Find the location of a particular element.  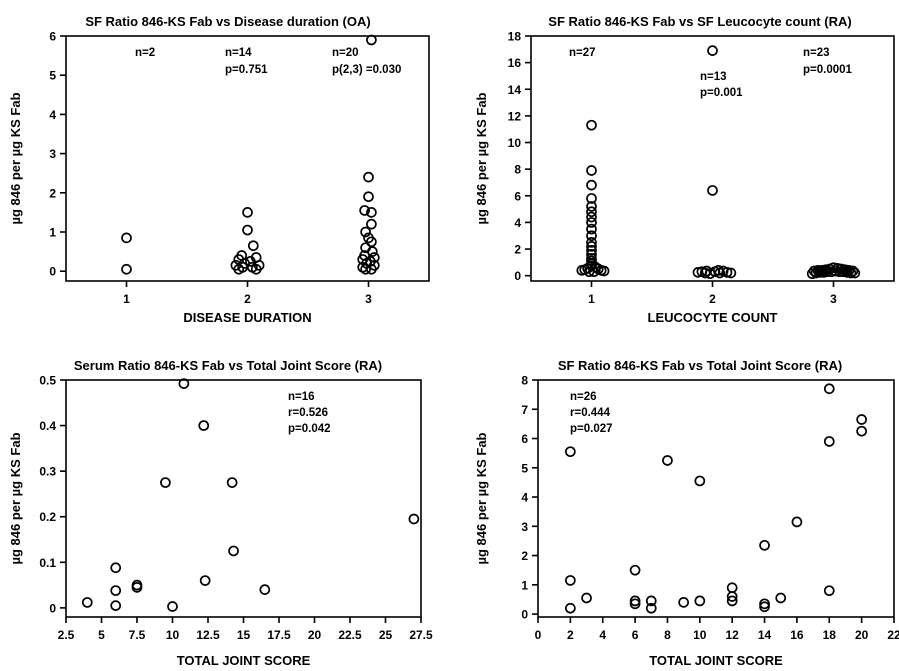

annotation-text: r=0.444 is located at coordinates (590, 413).